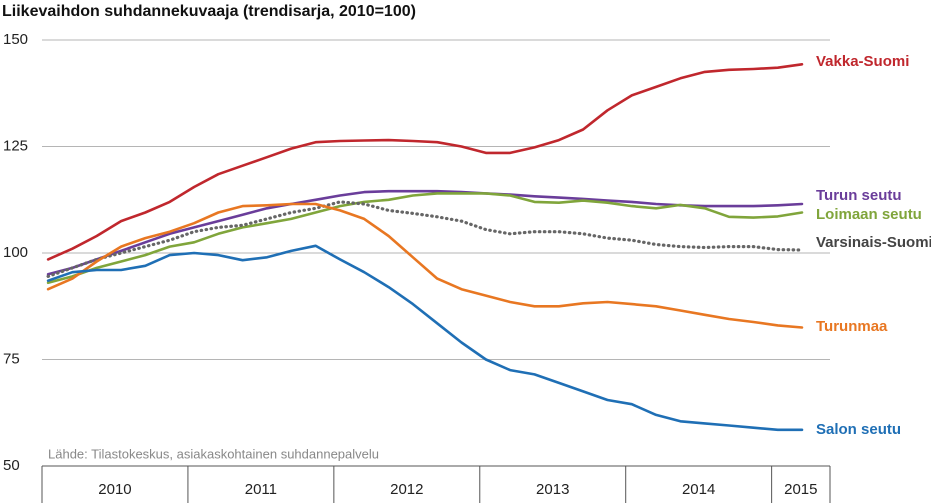 This screenshot has width=931, height=503. I want to click on x-tick-label: 2012, so click(406, 489).